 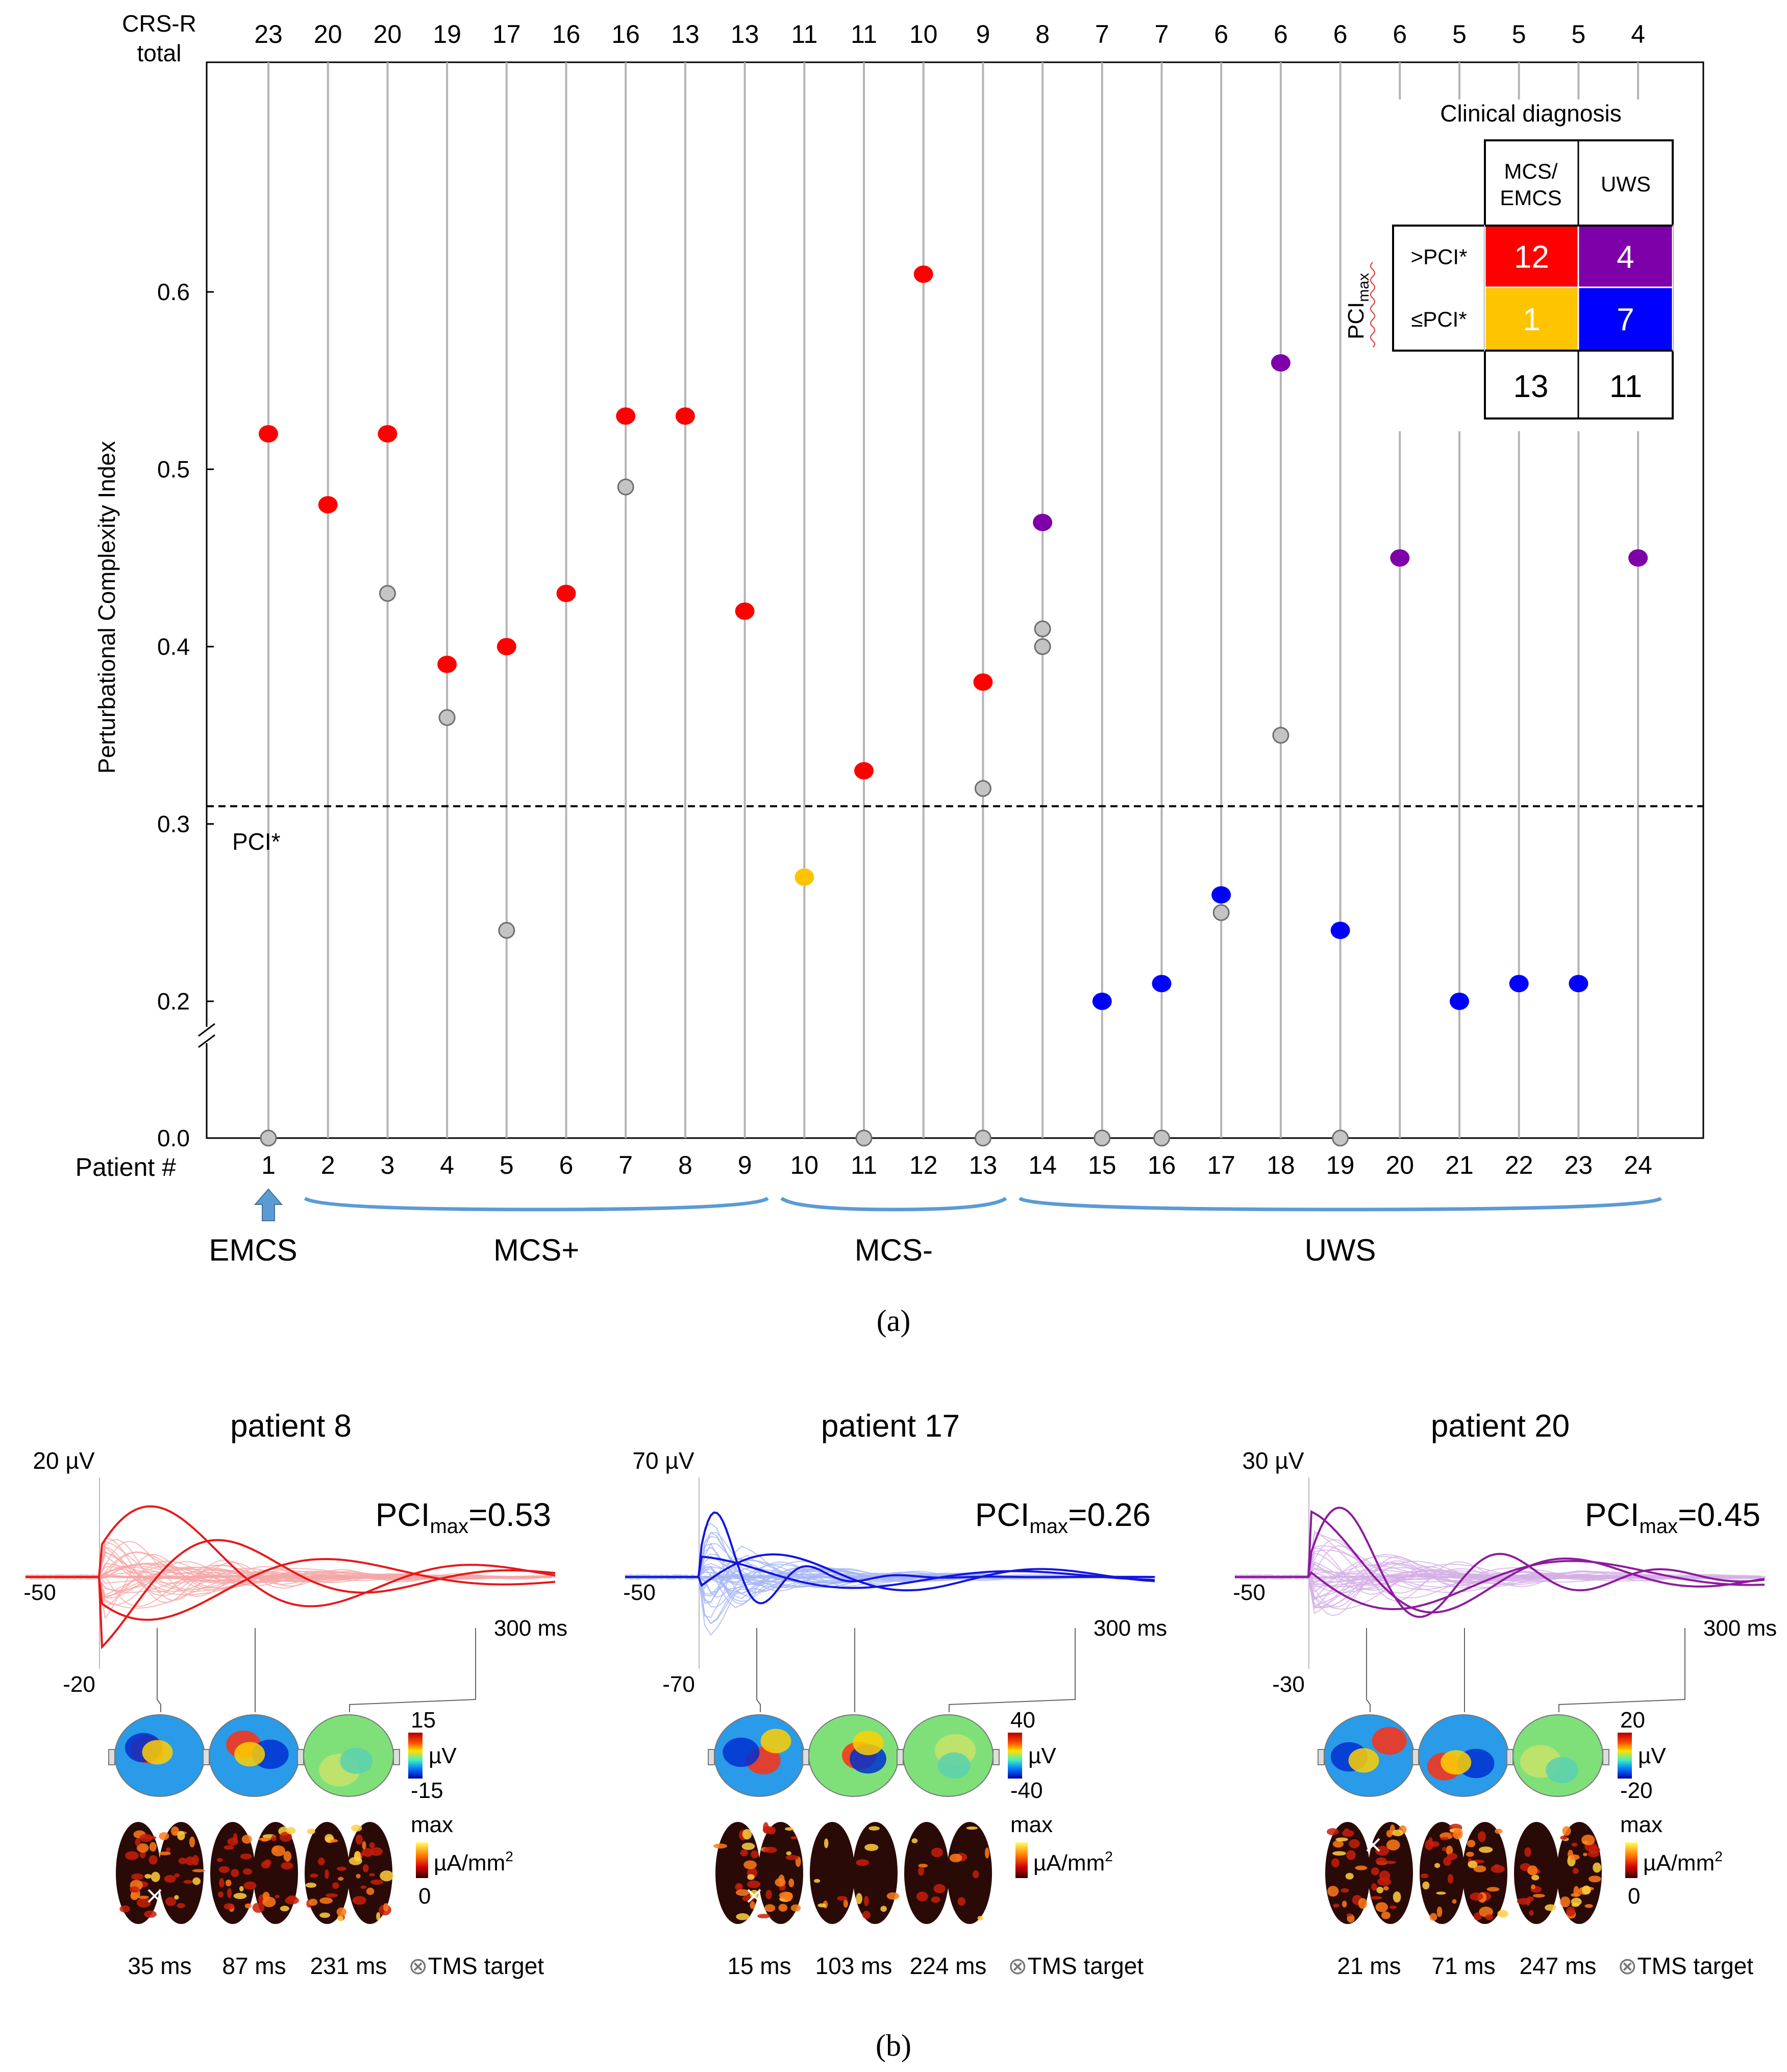 I want to click on crs-value: 16, so click(x=626, y=34).